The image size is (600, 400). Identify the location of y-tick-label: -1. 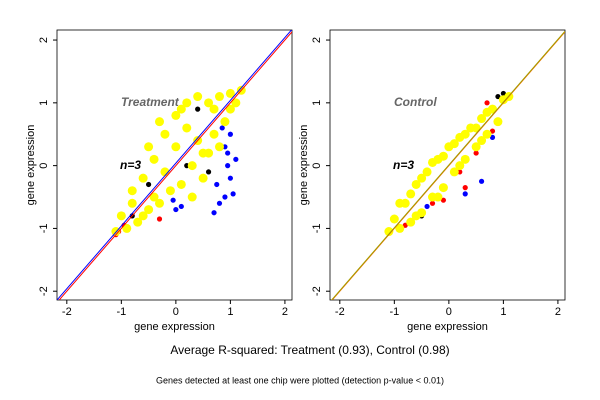
(44, 229).